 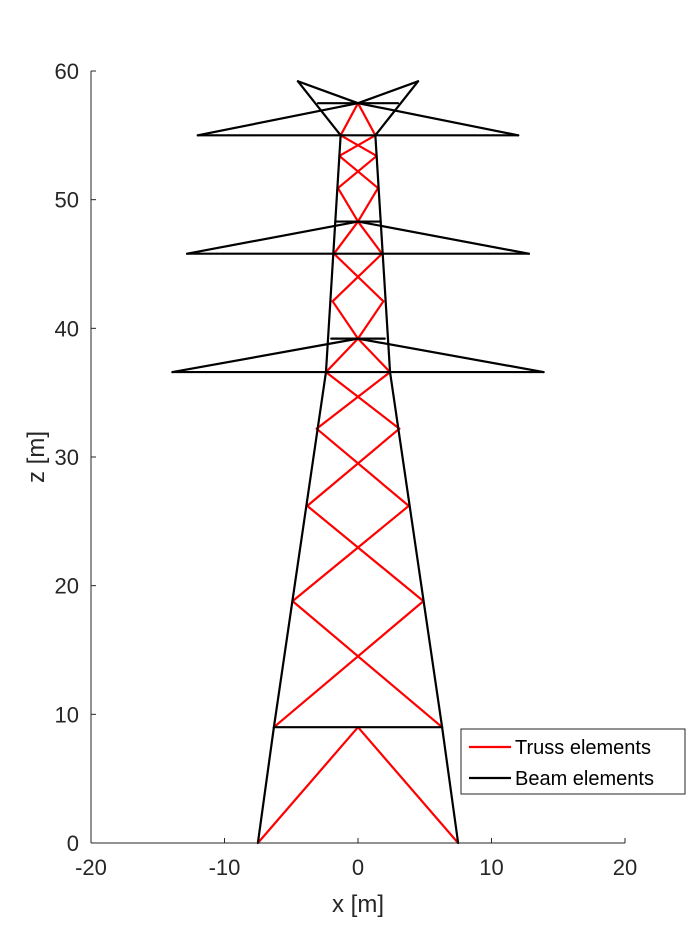 I want to click on y-tick-label: 50, so click(x=67, y=200).